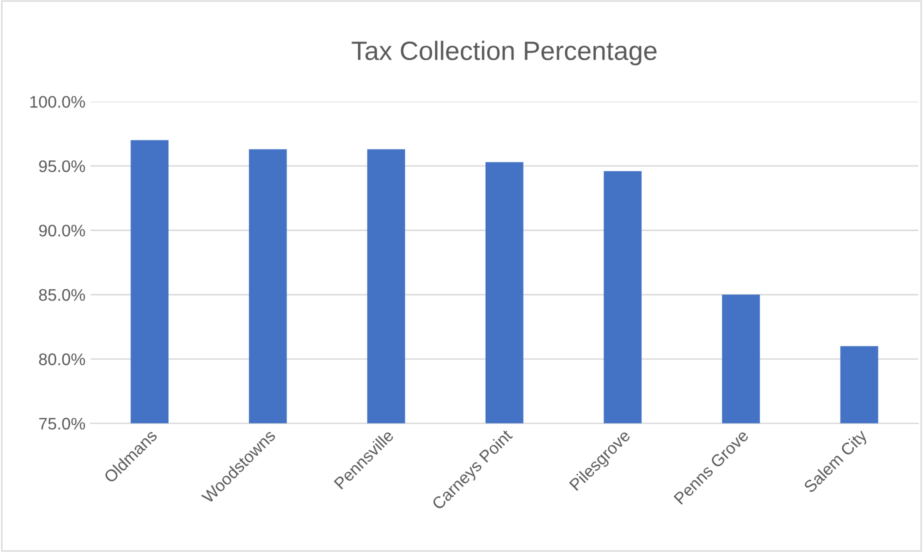  Describe the element at coordinates (62, 295) in the screenshot. I see `y-tick-label: 85.0%` at that location.